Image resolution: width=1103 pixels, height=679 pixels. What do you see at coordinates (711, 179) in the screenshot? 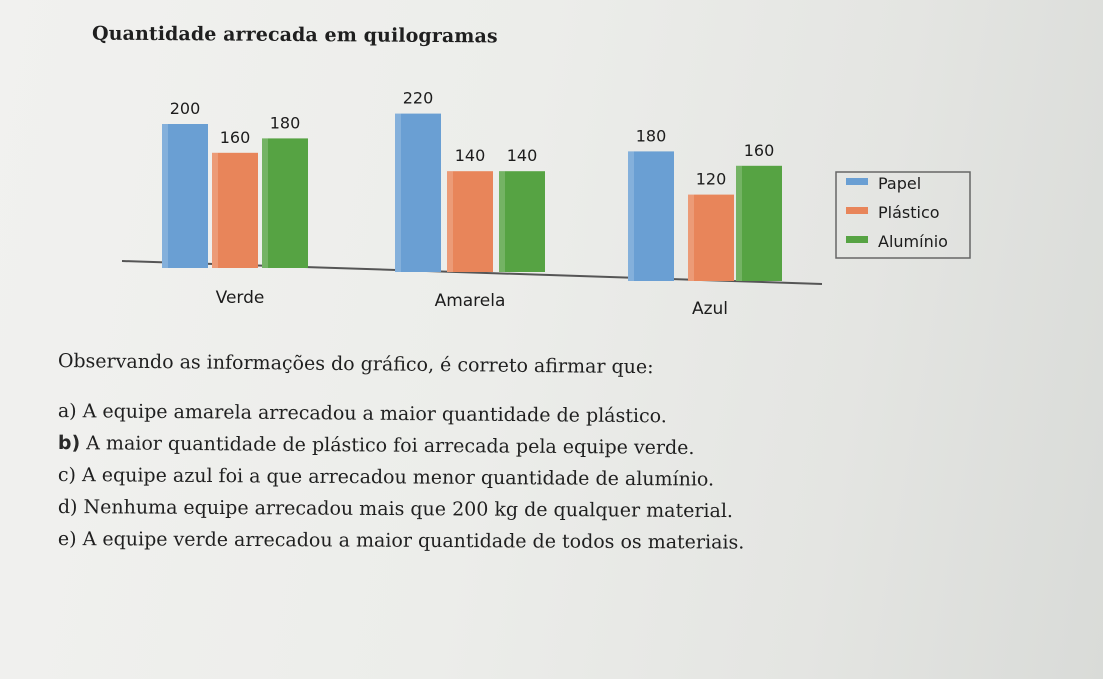
I see `data-label: 120` at bounding box center [711, 179].